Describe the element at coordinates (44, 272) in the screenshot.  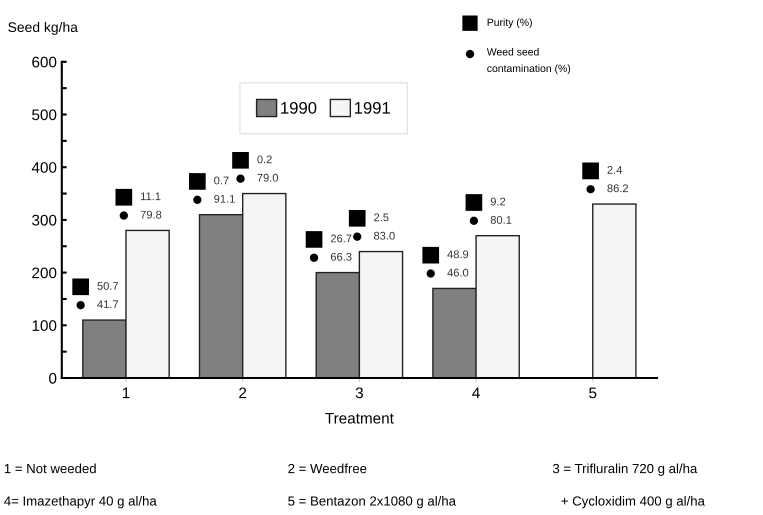
I see `y-tick-label: 200` at that location.